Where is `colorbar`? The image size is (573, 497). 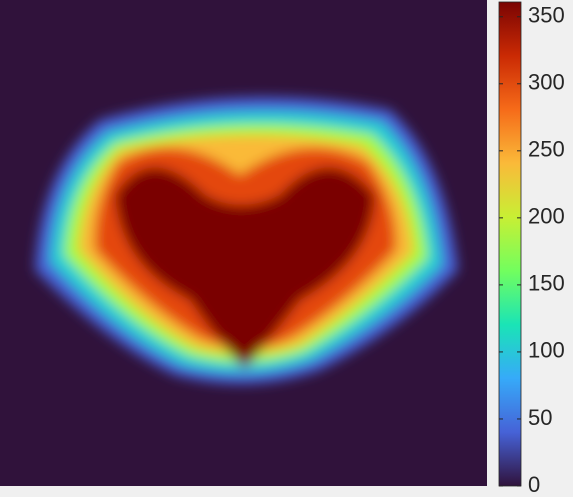 colorbar is located at coordinates (510, 244).